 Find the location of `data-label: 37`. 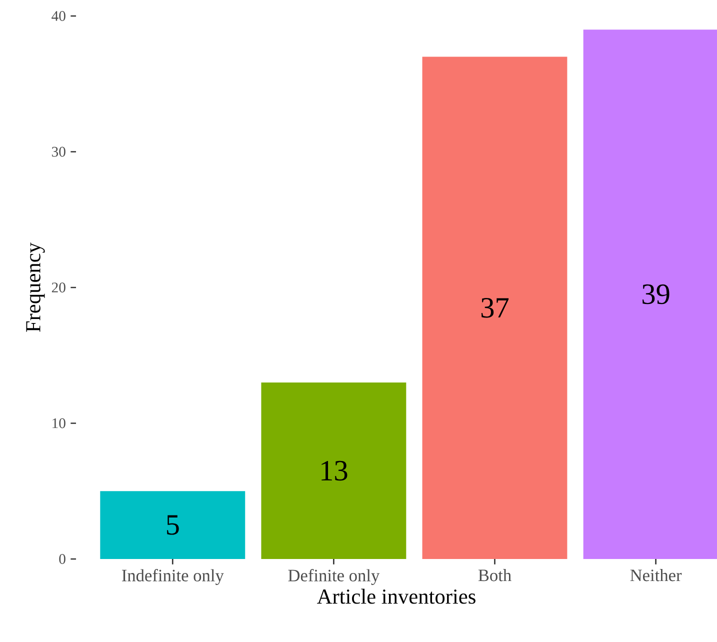

data-label: 37 is located at coordinates (495, 308).